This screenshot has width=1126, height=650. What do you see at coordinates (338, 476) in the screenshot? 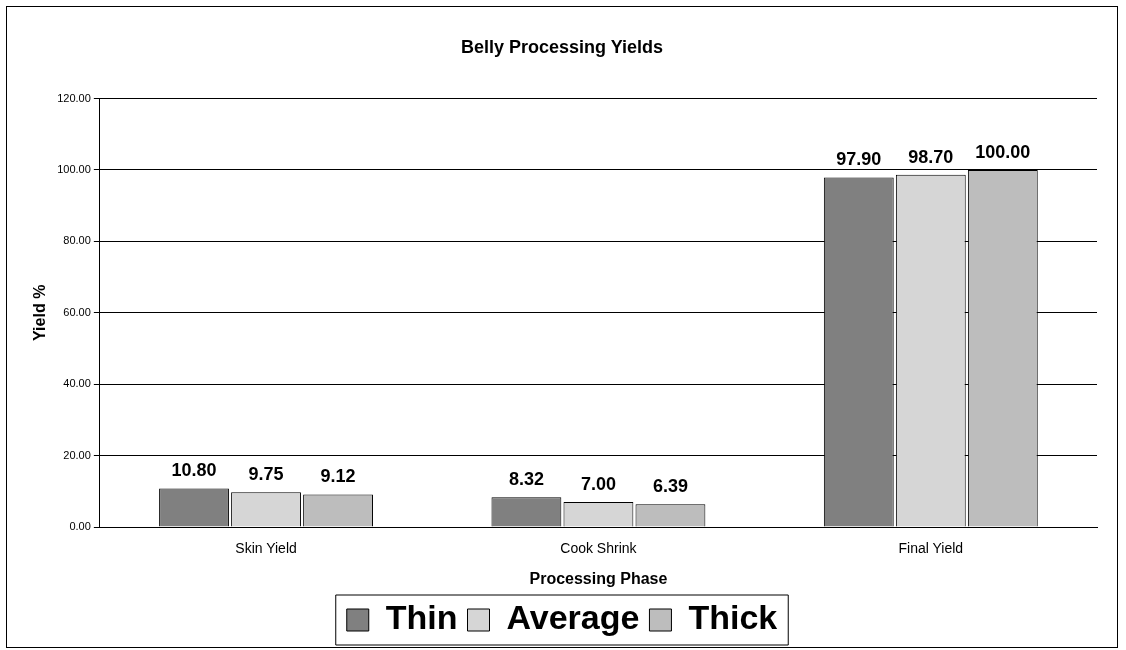
I see `text: 9.12` at bounding box center [338, 476].